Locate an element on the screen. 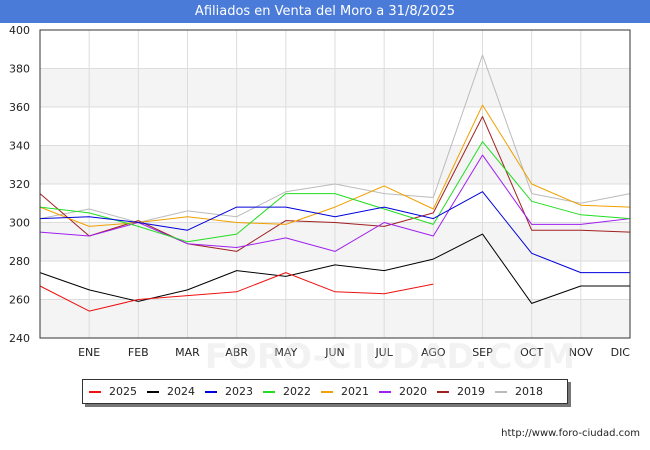 The image size is (650, 450). x-tick-label: ENE is located at coordinates (89, 352).